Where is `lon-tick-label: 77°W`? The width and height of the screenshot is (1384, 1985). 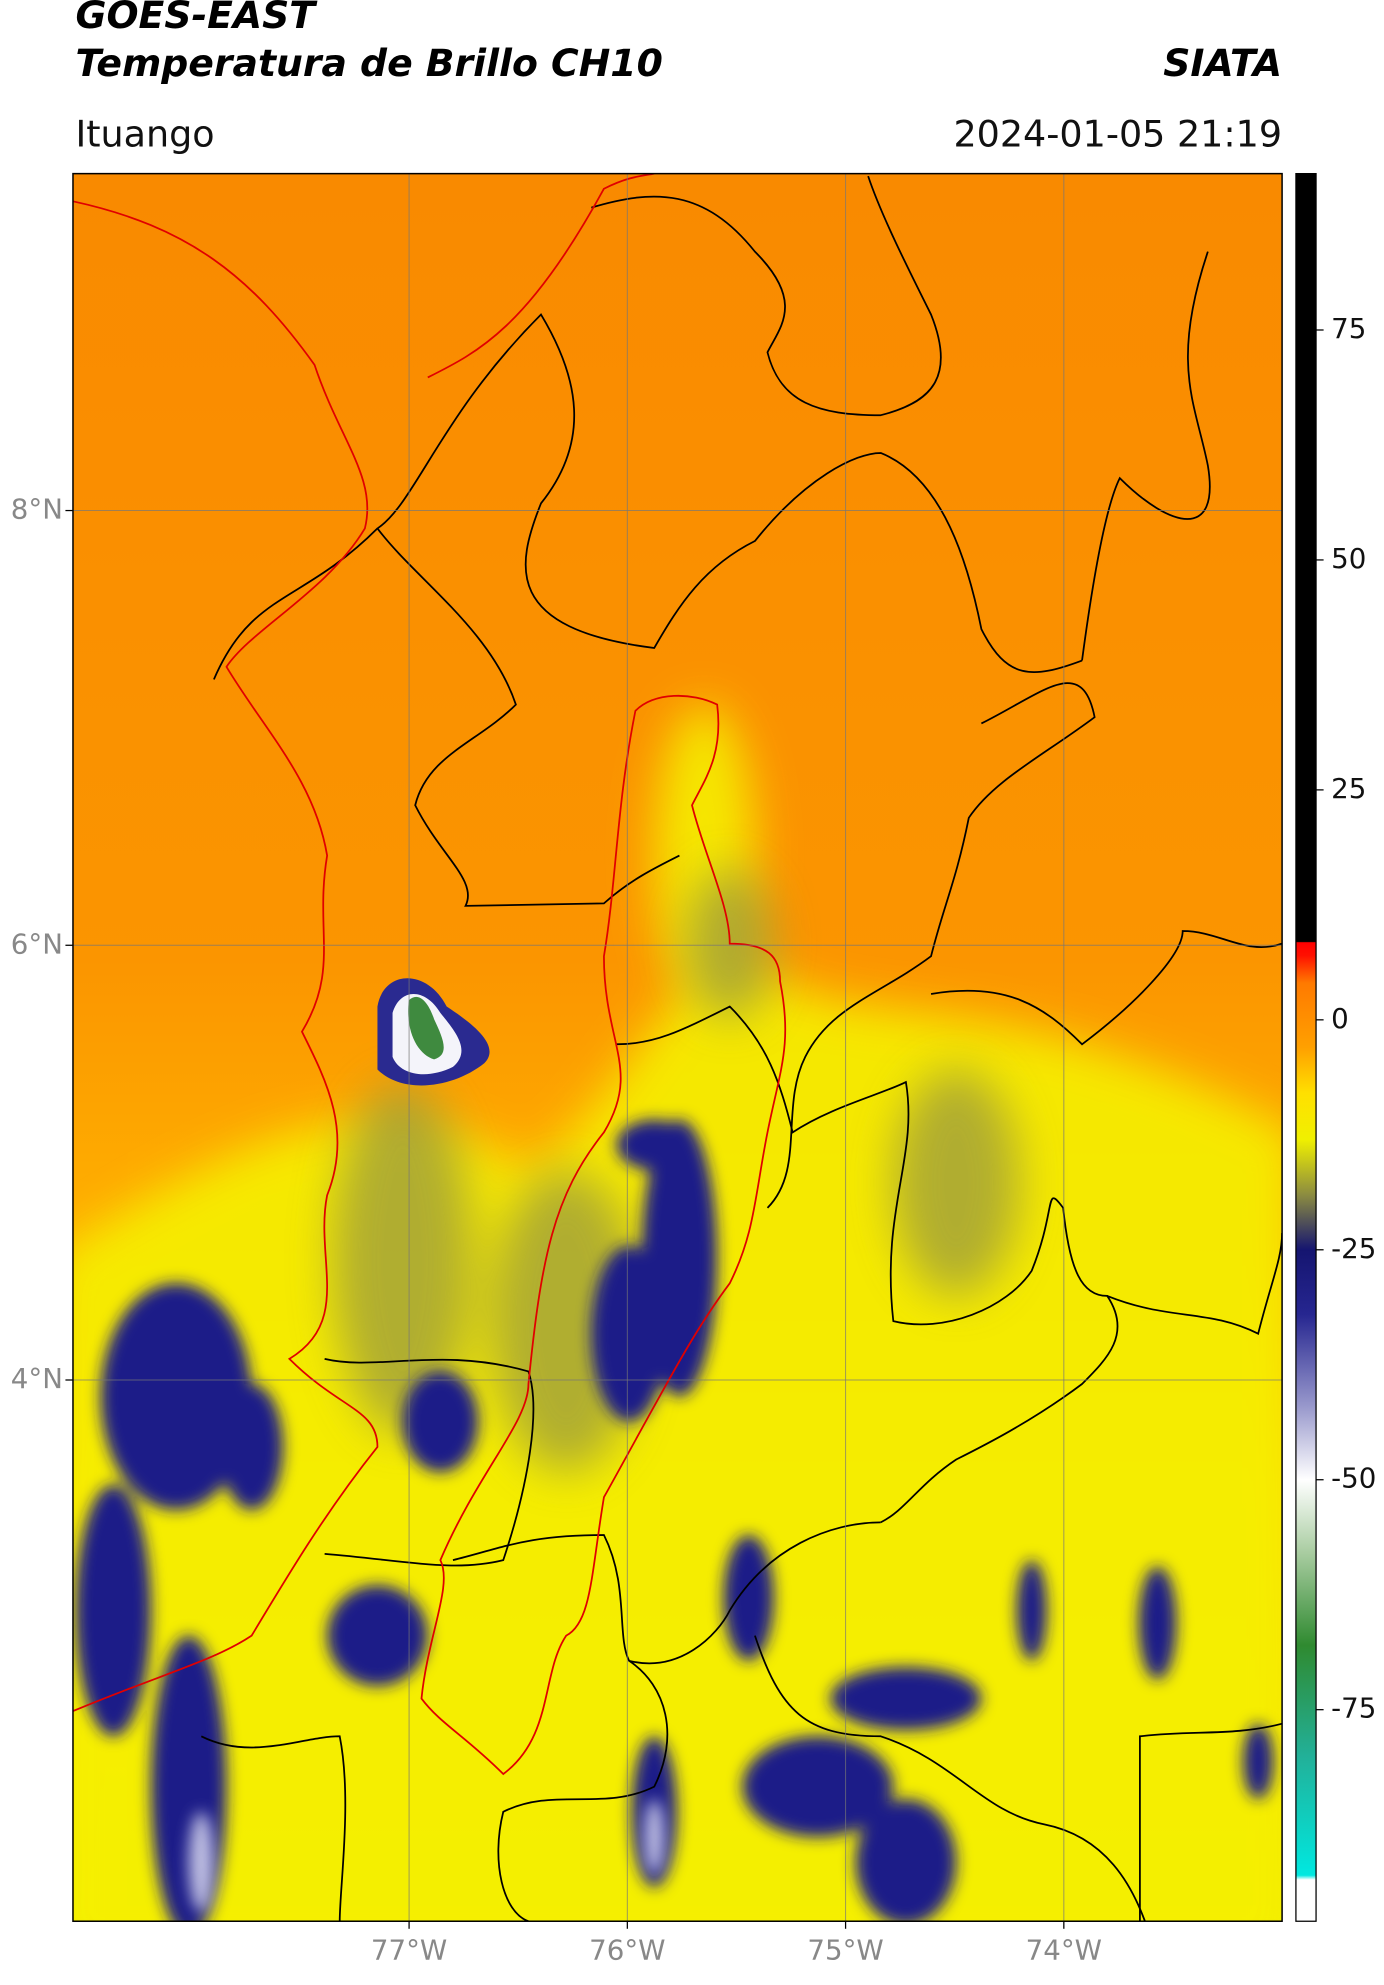 lon-tick-label: 77°W is located at coordinates (409, 1949).